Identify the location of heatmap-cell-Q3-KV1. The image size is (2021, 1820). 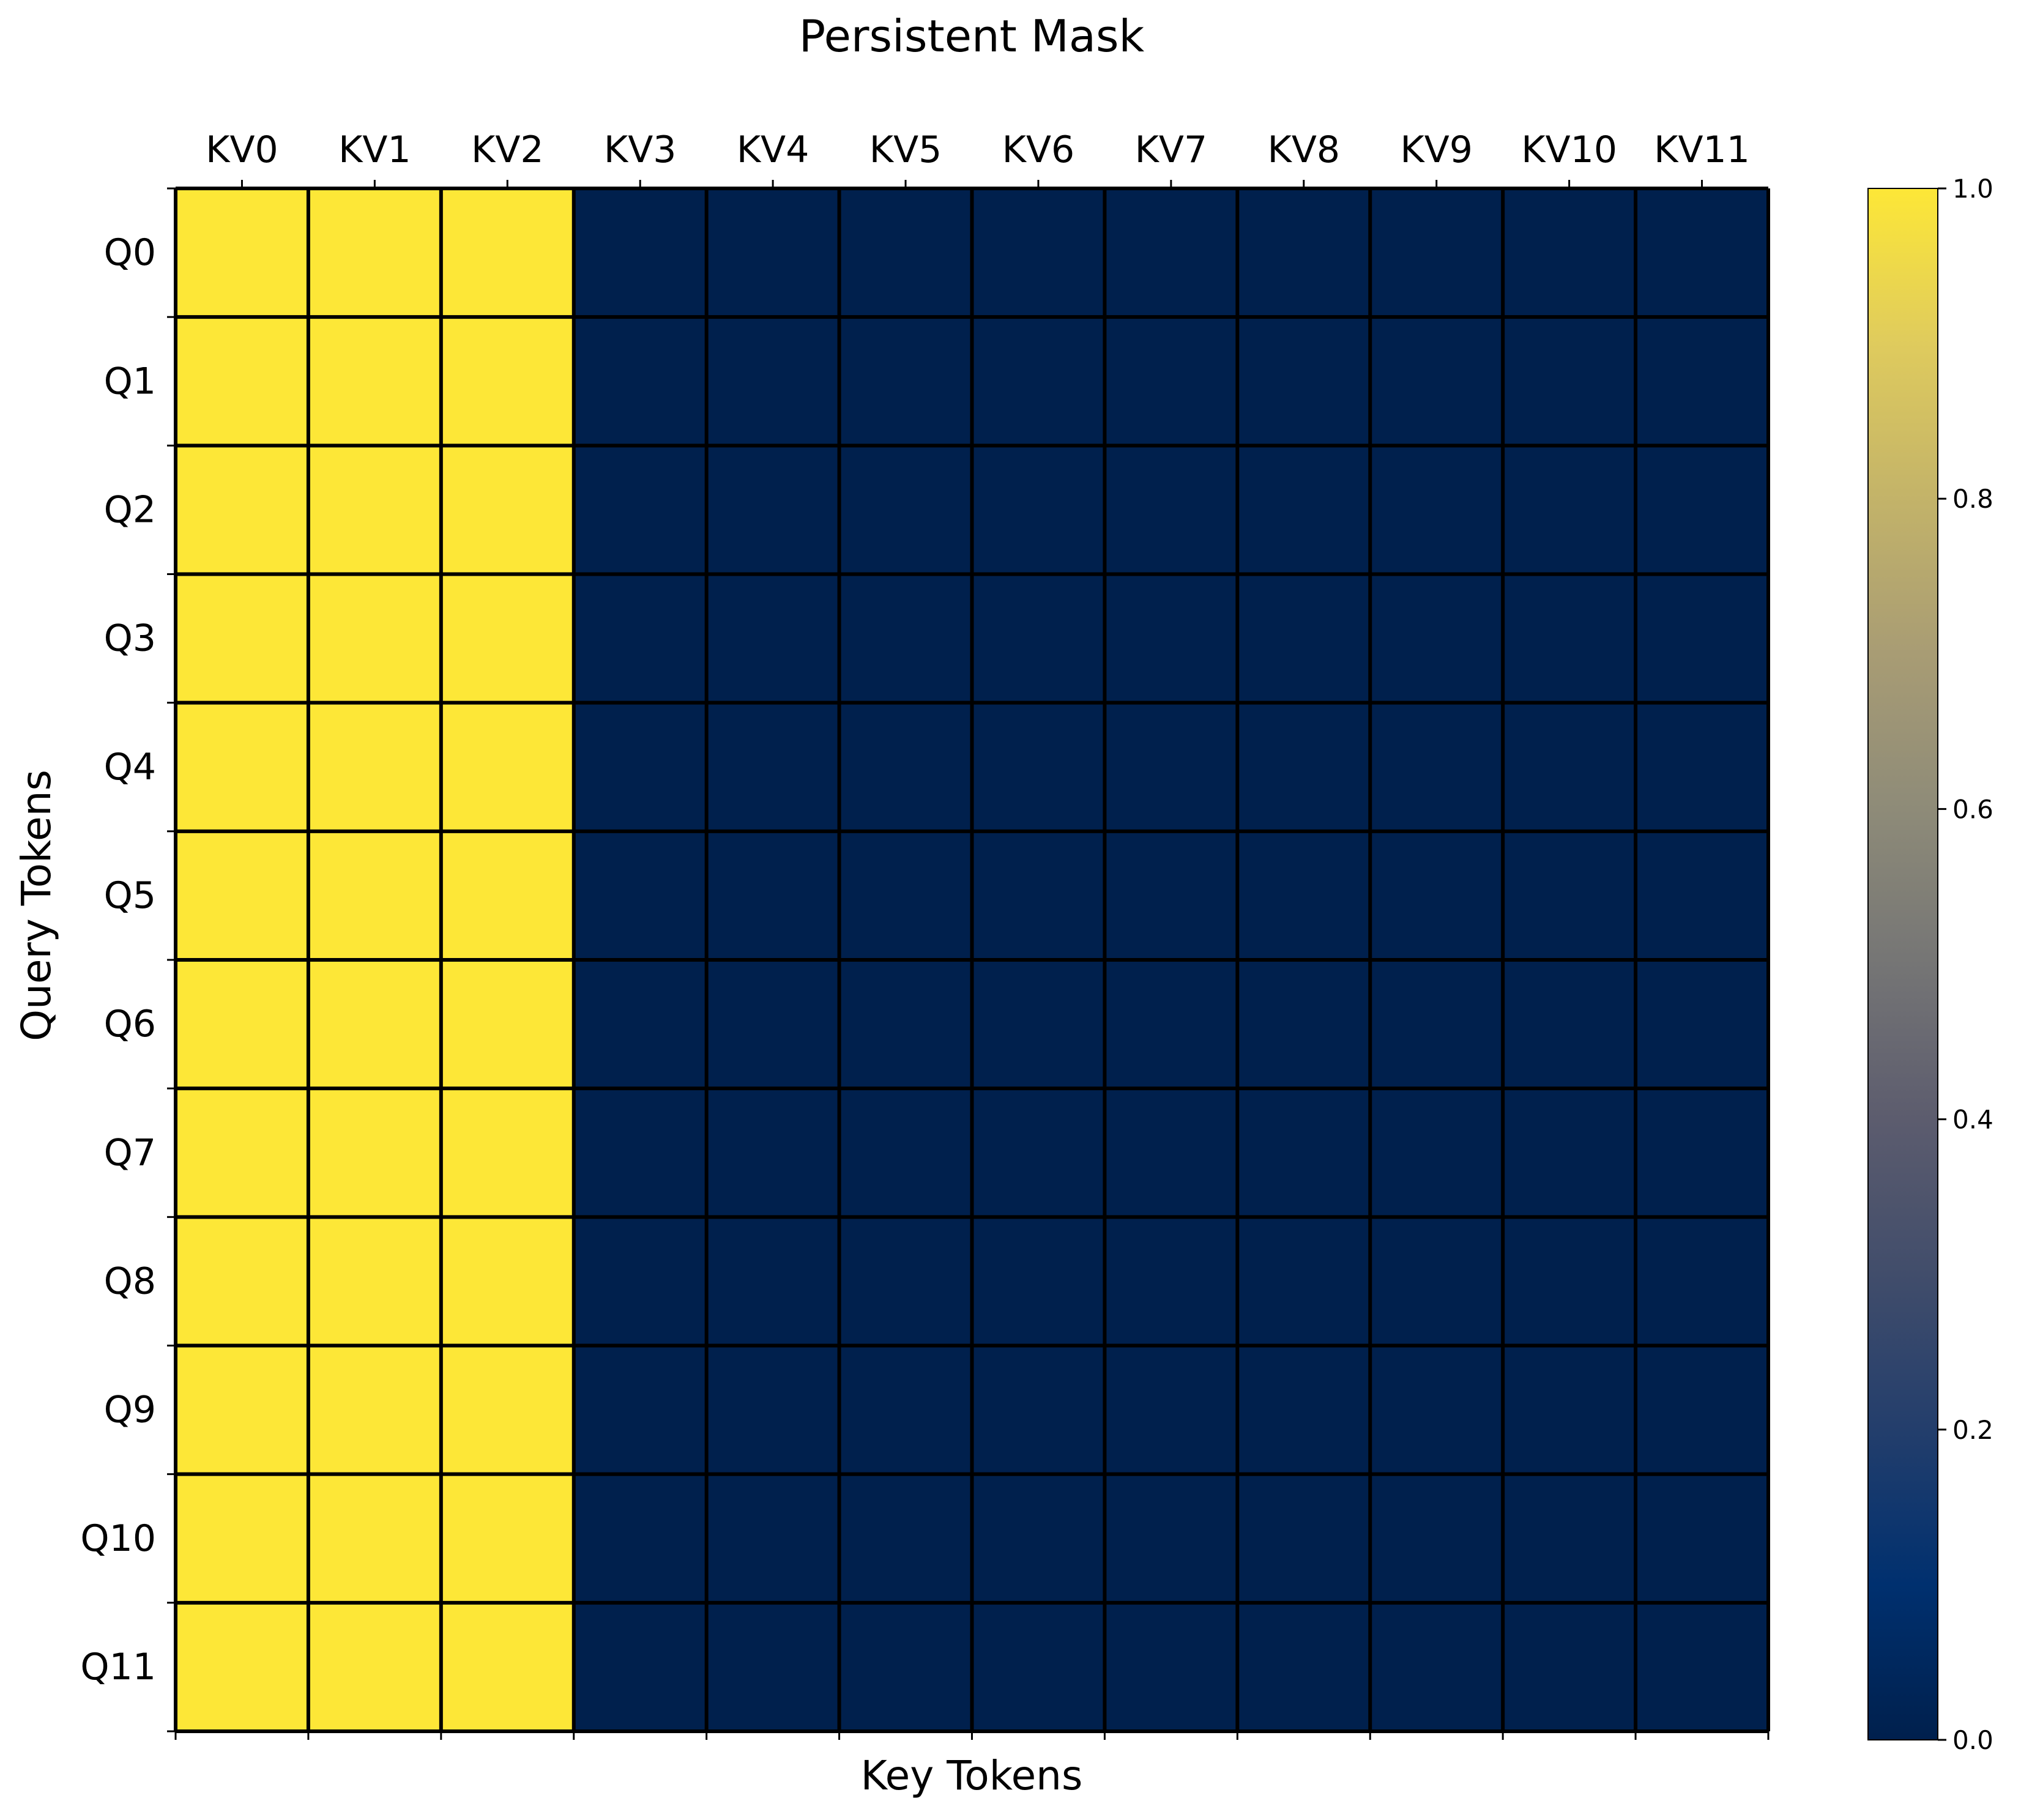
(374, 639).